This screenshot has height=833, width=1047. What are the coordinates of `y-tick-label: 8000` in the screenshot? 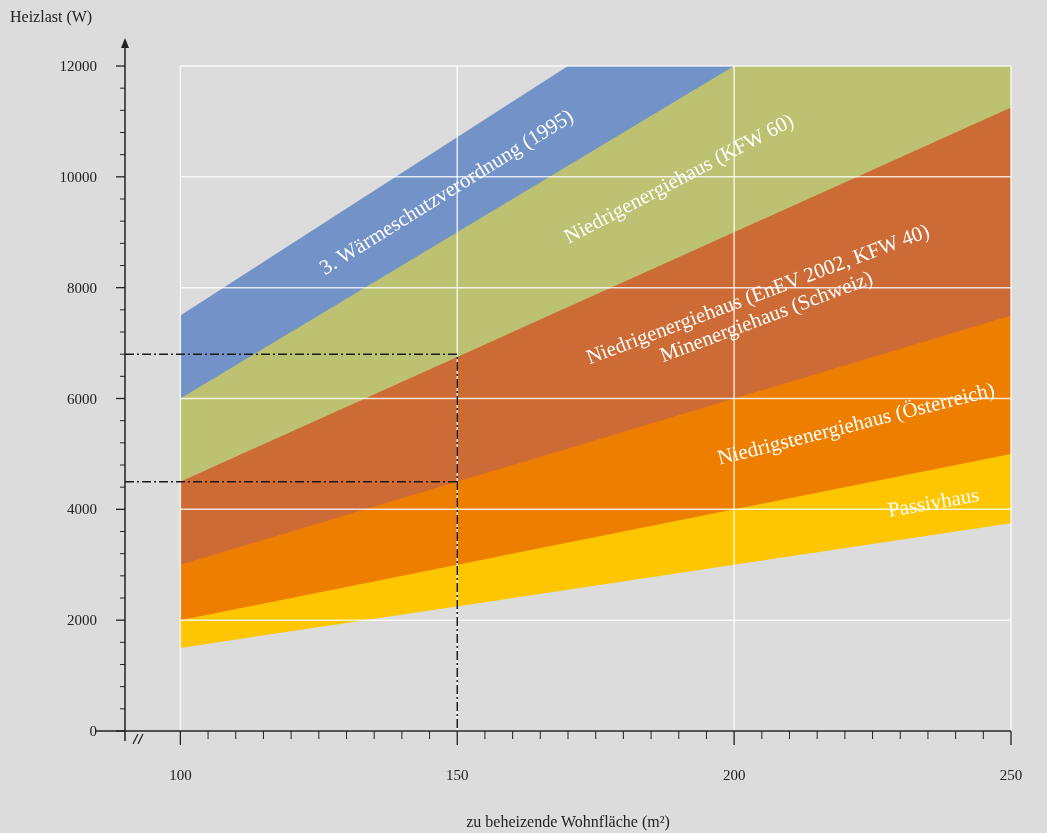 It's located at (82, 287).